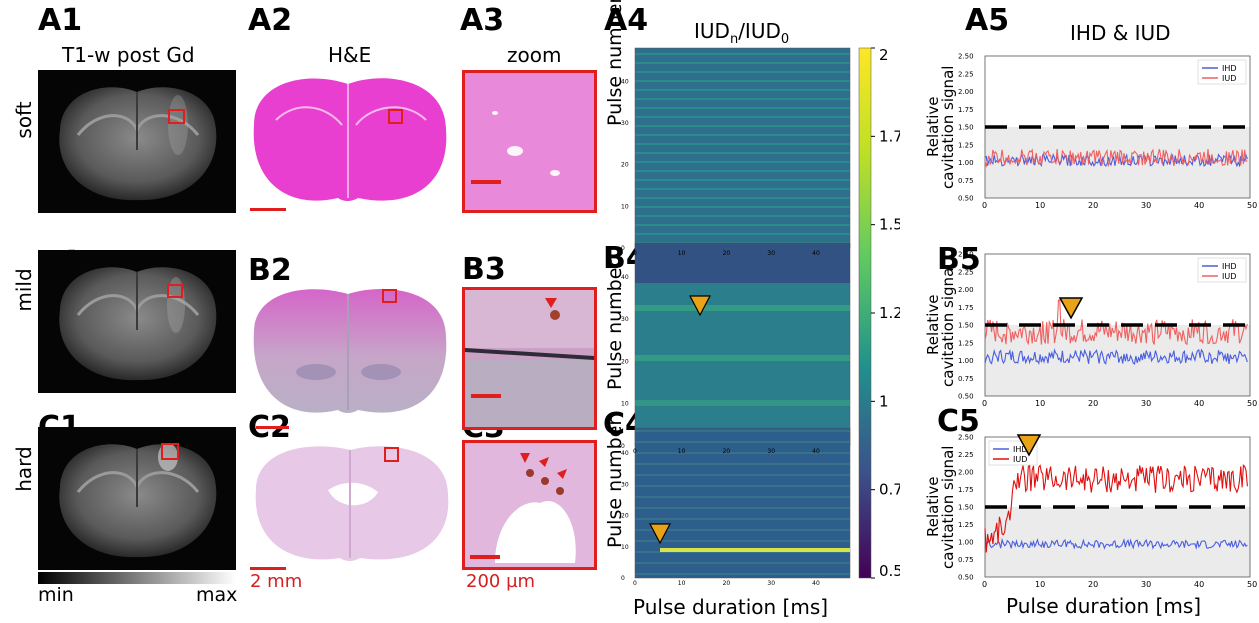 This screenshot has width=1259, height=623. What do you see at coordinates (217, 595) in the screenshot?
I see `grayscale-max-label: max` at bounding box center [217, 595].